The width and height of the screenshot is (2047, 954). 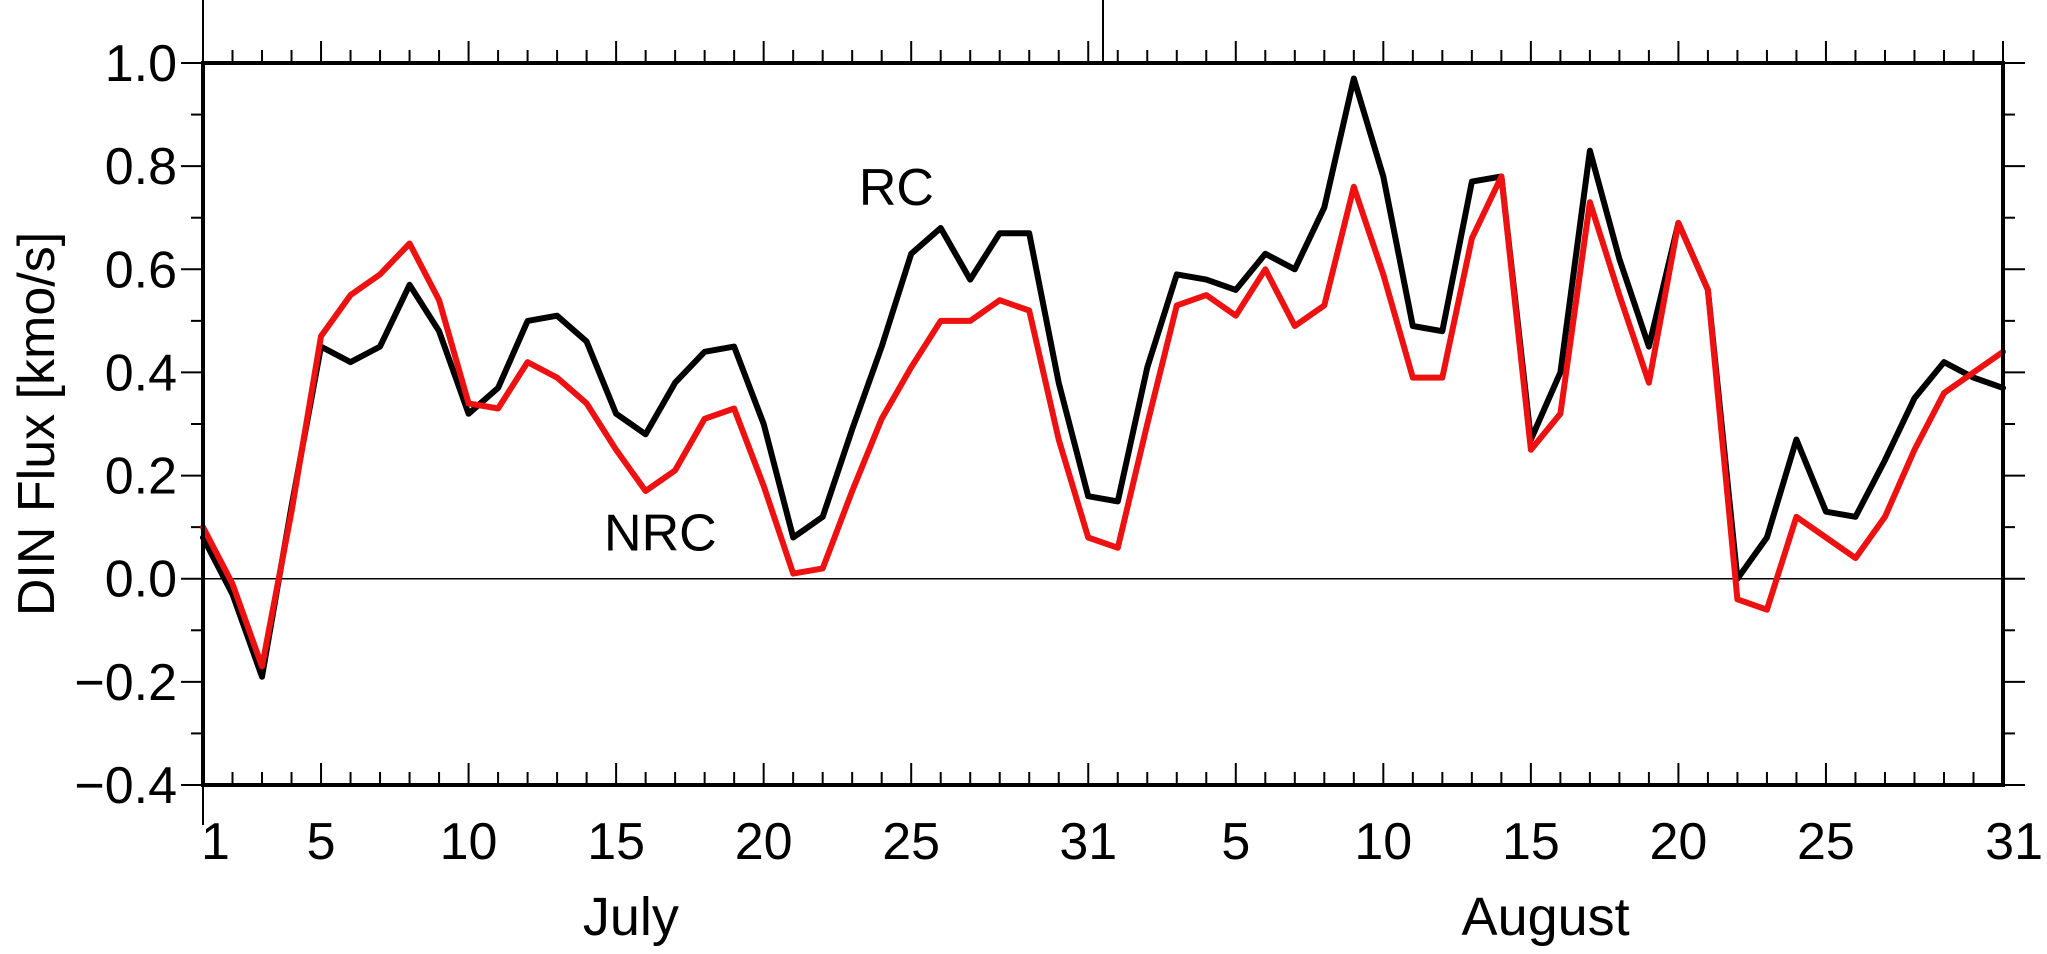 What do you see at coordinates (631, 917) in the screenshot?
I see `month-label: July` at bounding box center [631, 917].